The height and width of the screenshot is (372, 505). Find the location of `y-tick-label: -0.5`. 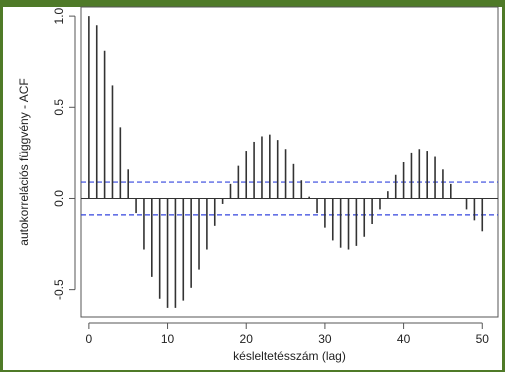

y-tick-label: -0.5 is located at coordinates (59, 289).